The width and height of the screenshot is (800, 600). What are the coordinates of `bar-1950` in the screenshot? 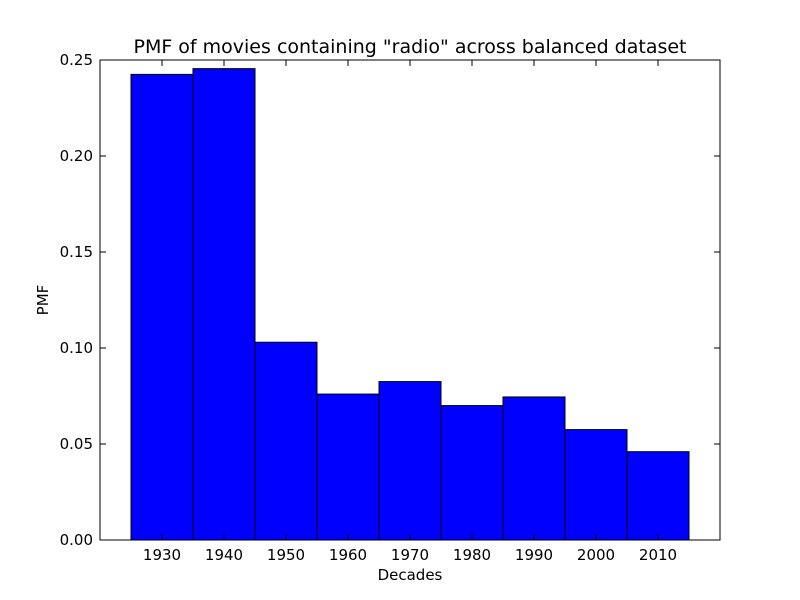 It's located at (286, 441).